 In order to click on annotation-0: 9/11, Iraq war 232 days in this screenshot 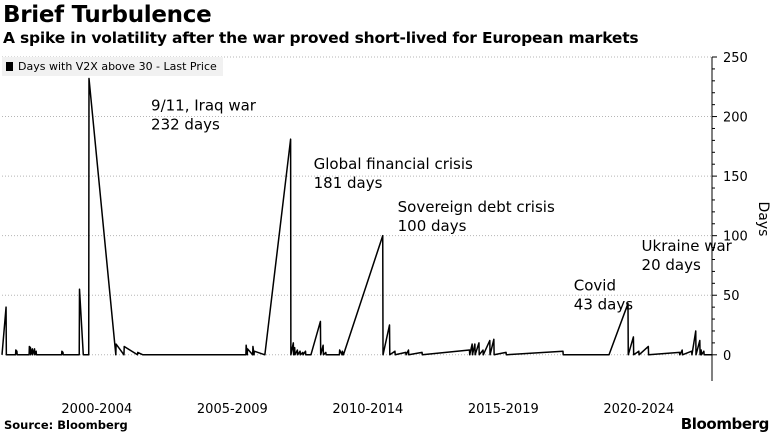, I will do `click(204, 115)`.